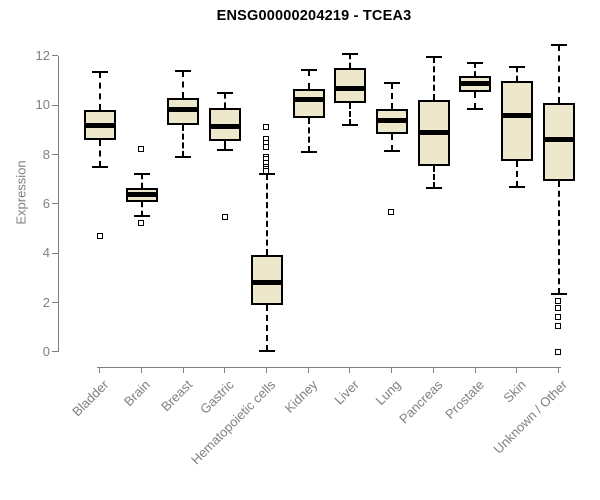  I want to click on x-category-label: Prostate, so click(464, 399).